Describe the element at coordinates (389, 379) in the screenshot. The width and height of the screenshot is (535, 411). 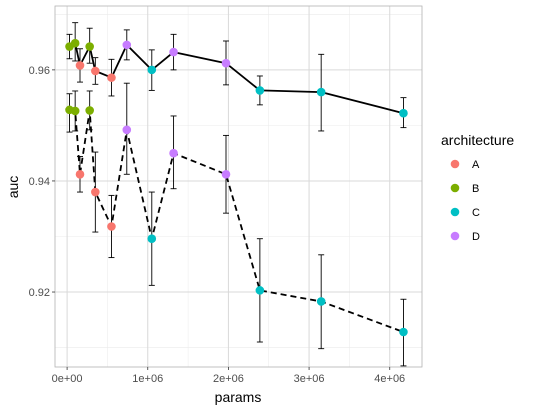
I see `x-tick-label: 4e+06` at that location.